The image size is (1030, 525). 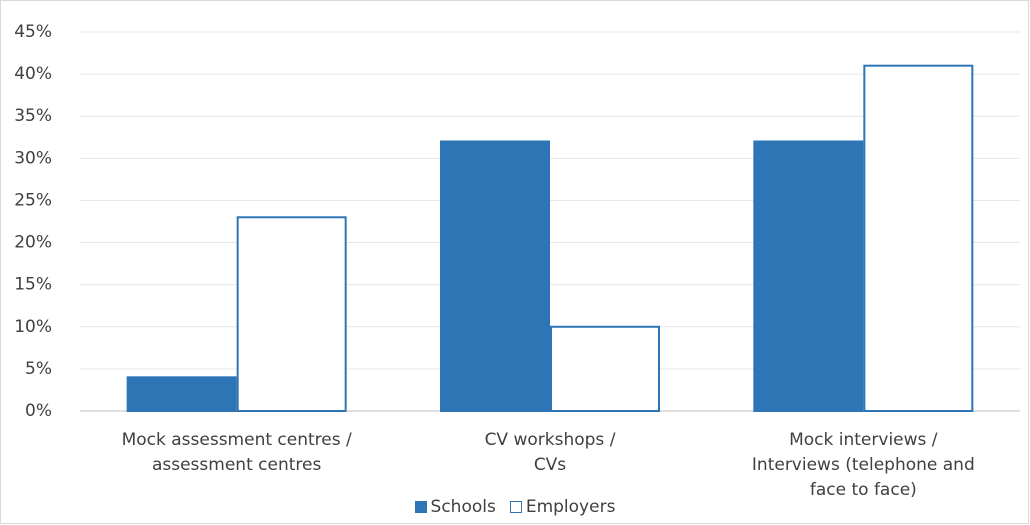 I want to click on legend-item: Schools, so click(x=455, y=507).